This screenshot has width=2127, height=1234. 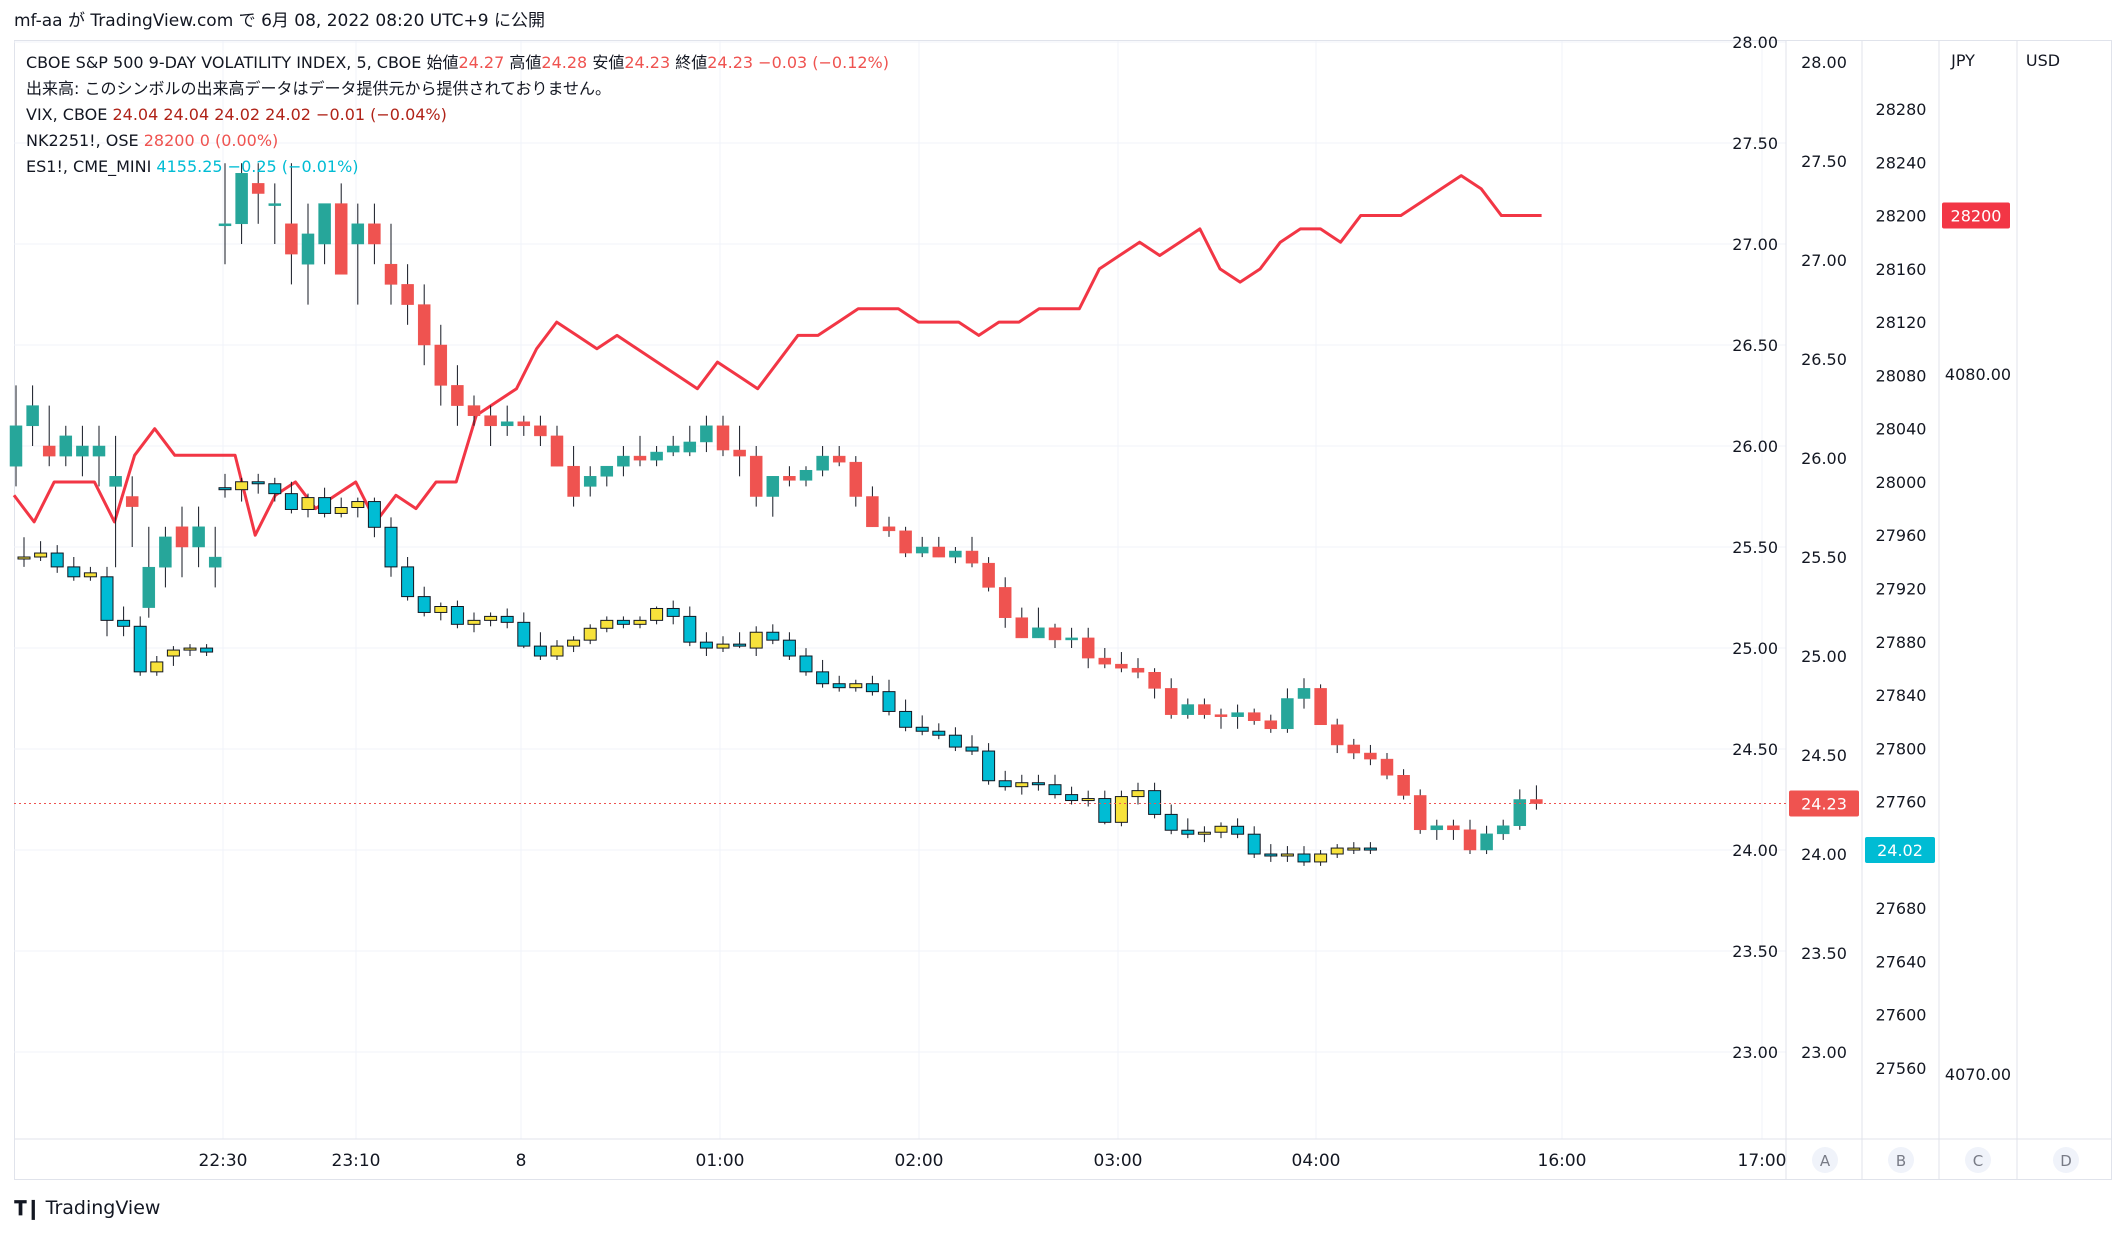 I want to click on axis-c-tick: 27880, so click(x=1901, y=642).